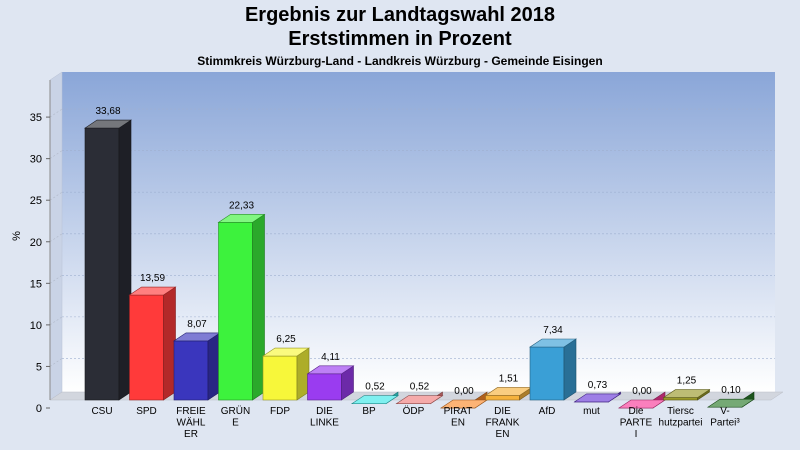 The height and width of the screenshot is (450, 800). Describe the element at coordinates (39, 409) in the screenshot. I see `y-tick-label: 0` at that location.